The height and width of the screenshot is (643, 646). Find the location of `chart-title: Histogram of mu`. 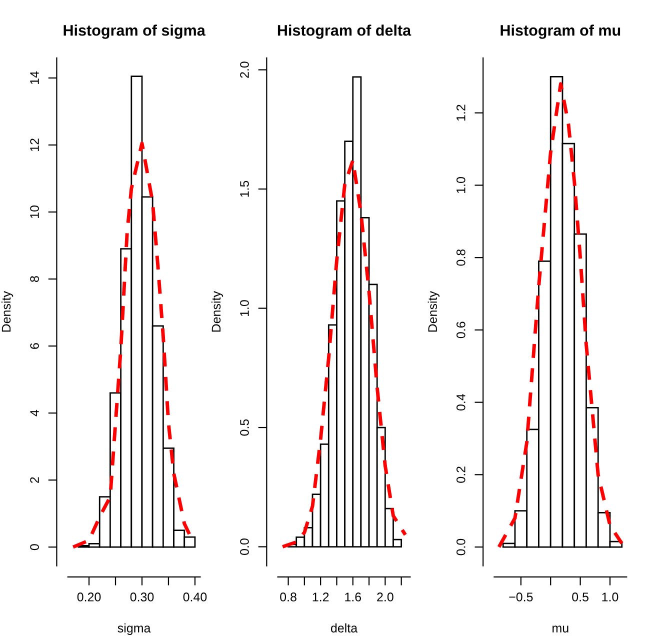

chart-title: Histogram of mu is located at coordinates (560, 31).